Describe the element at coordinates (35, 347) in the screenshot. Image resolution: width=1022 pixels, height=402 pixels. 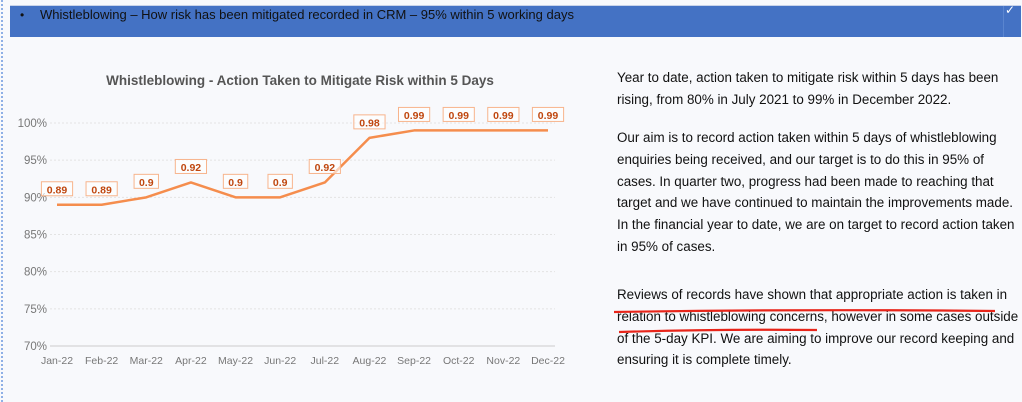
I see `y-tick-label: 70%` at that location.